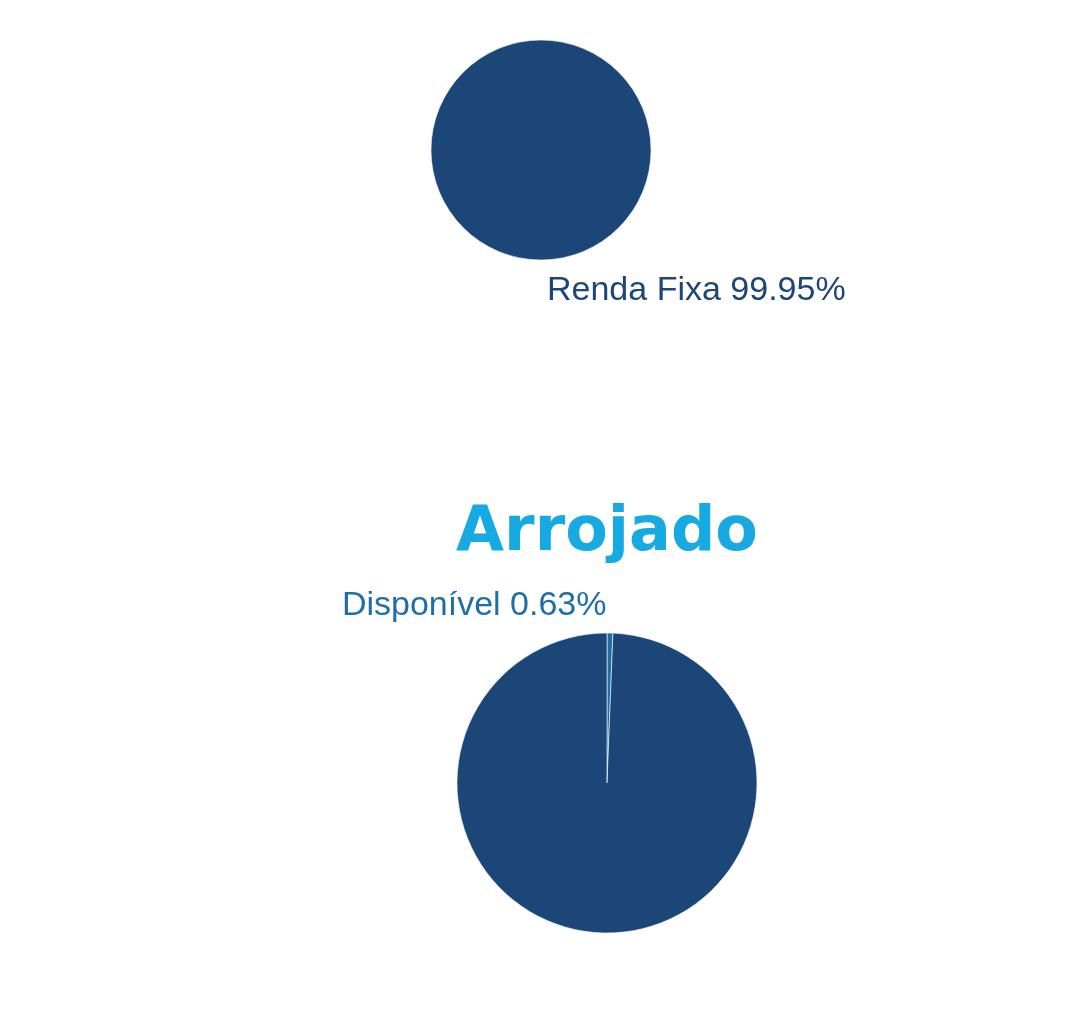 The height and width of the screenshot is (1021, 1082). What do you see at coordinates (474, 603) in the screenshot?
I see `slice-label: Disponível 0.63%` at bounding box center [474, 603].